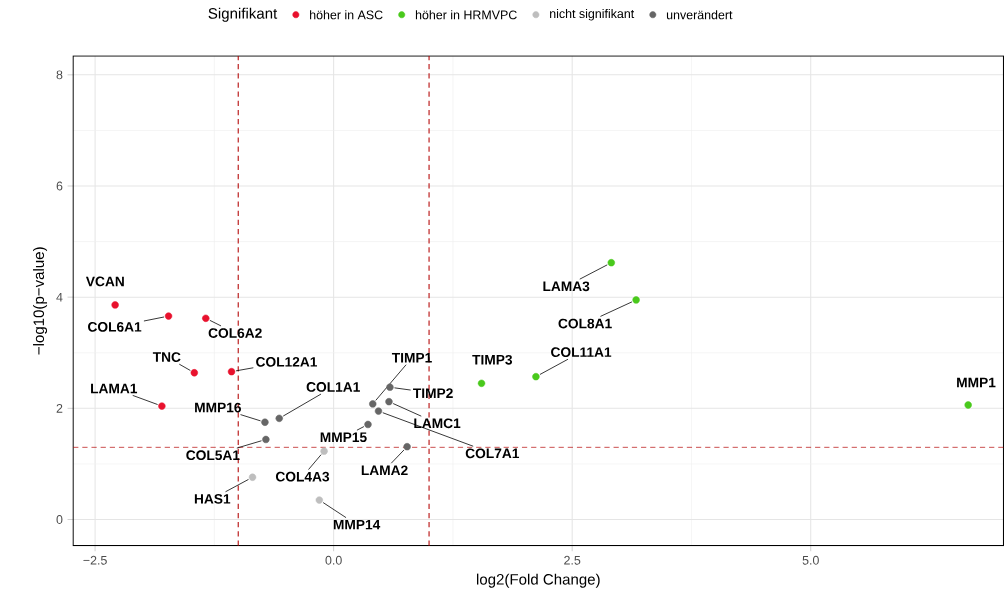 The height and width of the screenshot is (601, 1004). What do you see at coordinates (437, 423) in the screenshot?
I see `annotation: LAMC1` at bounding box center [437, 423].